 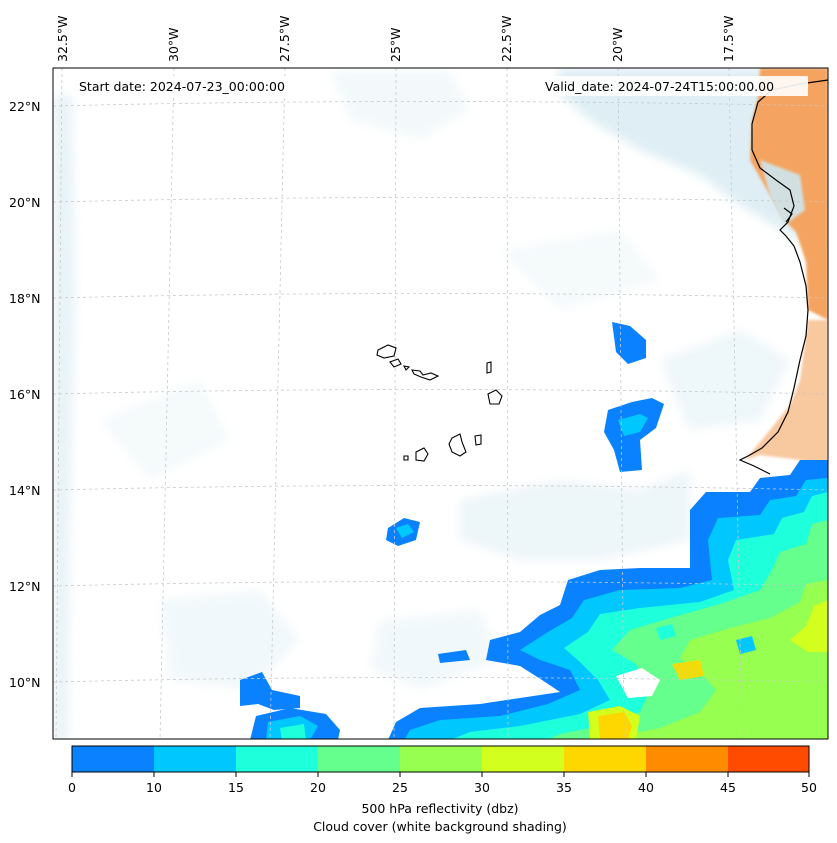 What do you see at coordinates (489, 367) in the screenshot?
I see `island-sal` at bounding box center [489, 367].